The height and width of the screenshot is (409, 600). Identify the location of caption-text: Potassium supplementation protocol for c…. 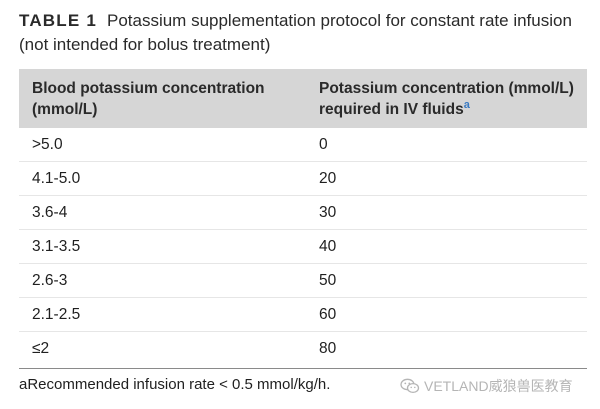
(295, 32).